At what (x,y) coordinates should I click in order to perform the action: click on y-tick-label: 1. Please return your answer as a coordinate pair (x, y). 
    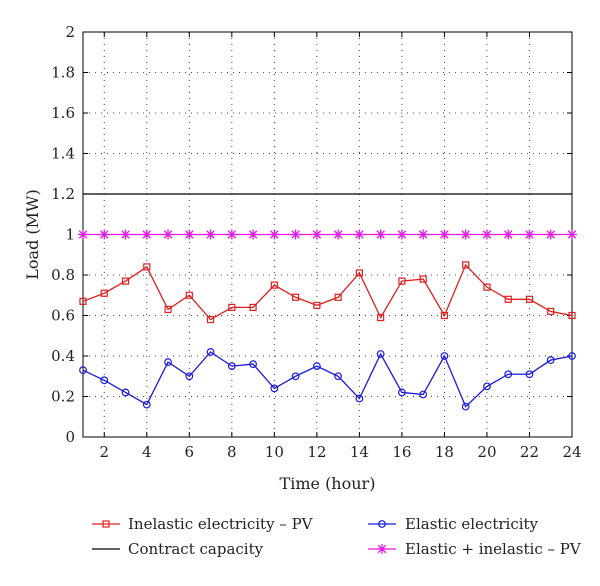
    Looking at the image, I should click on (70, 235).